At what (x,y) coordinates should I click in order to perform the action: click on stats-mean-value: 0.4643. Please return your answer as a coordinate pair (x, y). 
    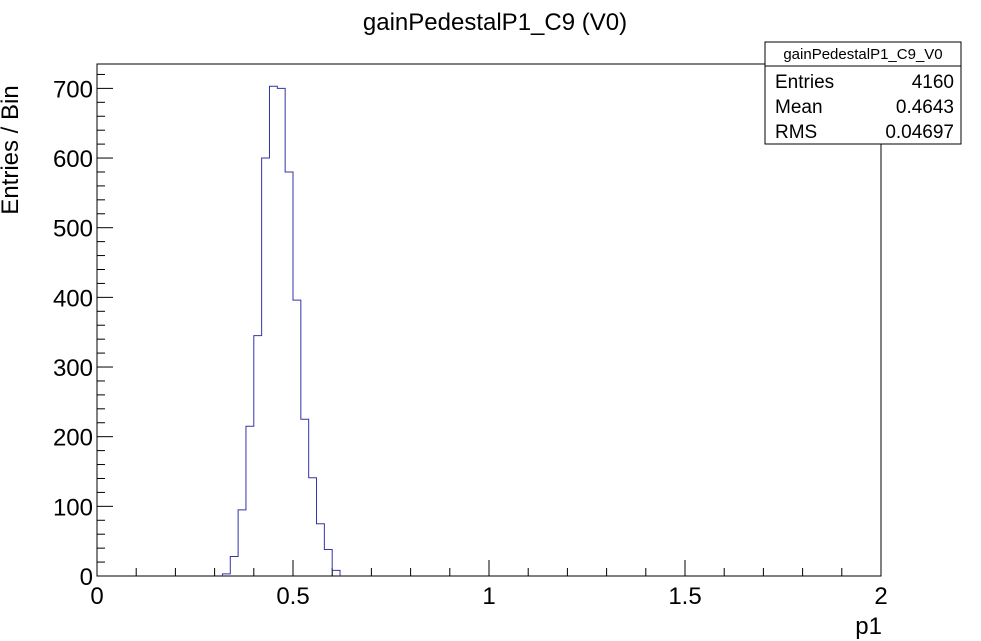
    Looking at the image, I should click on (925, 107).